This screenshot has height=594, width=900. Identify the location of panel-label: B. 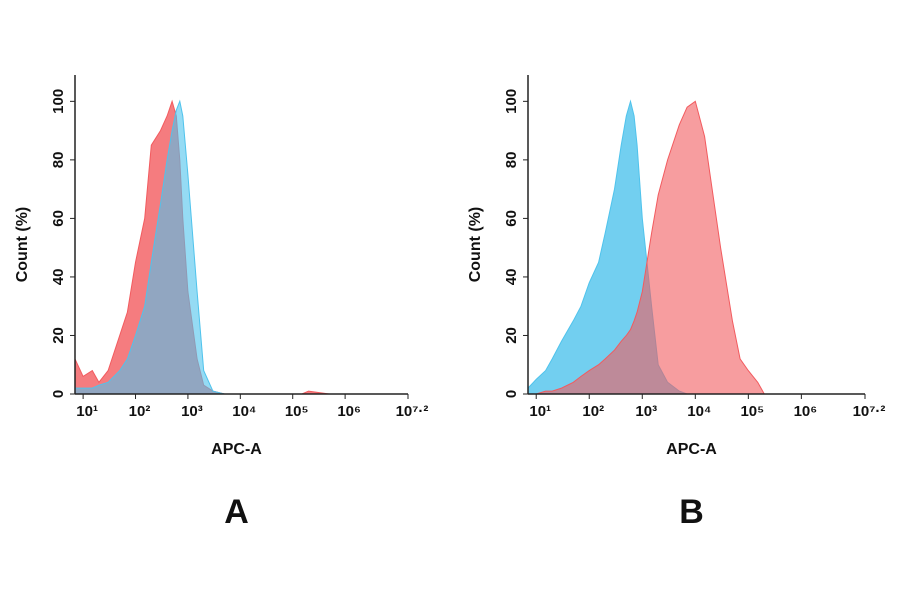
(691, 512).